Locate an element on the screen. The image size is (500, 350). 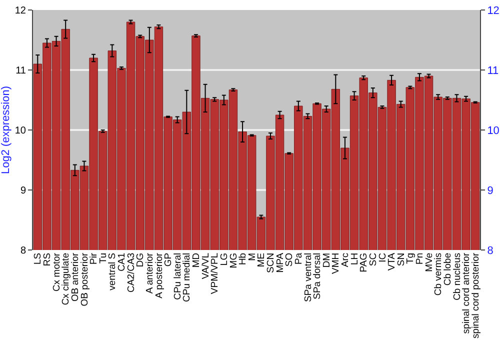
x-tick-label: ventral S is located at coordinates (112, 271).